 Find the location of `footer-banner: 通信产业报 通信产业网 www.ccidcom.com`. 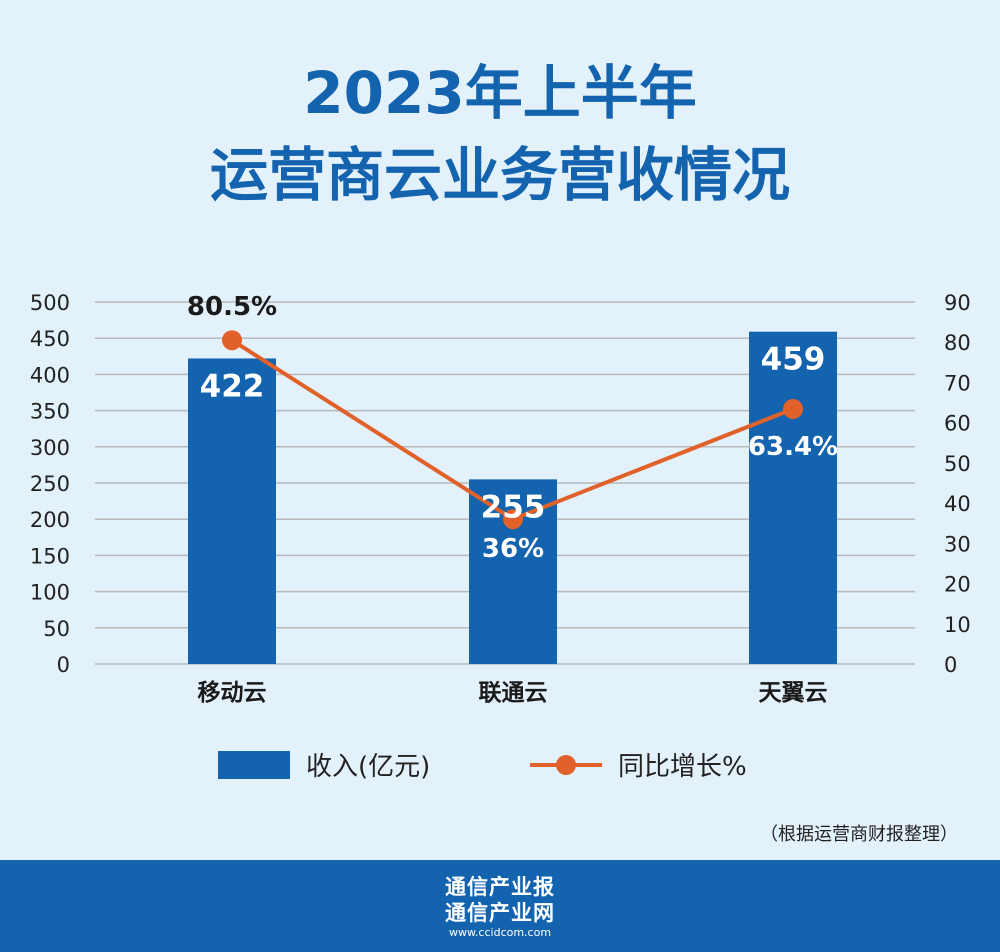

footer-banner: 通信产业报 通信产业网 www.ccidcom.com is located at coordinates (500, 906).